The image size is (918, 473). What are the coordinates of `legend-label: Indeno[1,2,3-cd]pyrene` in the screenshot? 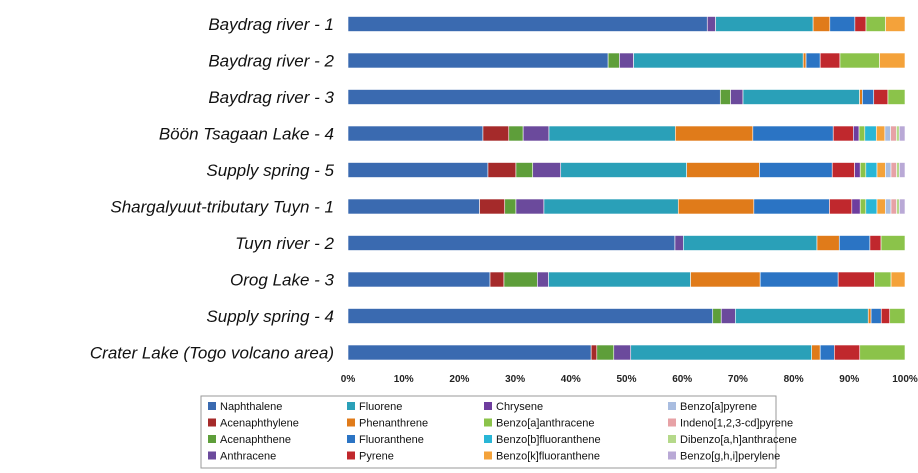 It's located at (736, 424).